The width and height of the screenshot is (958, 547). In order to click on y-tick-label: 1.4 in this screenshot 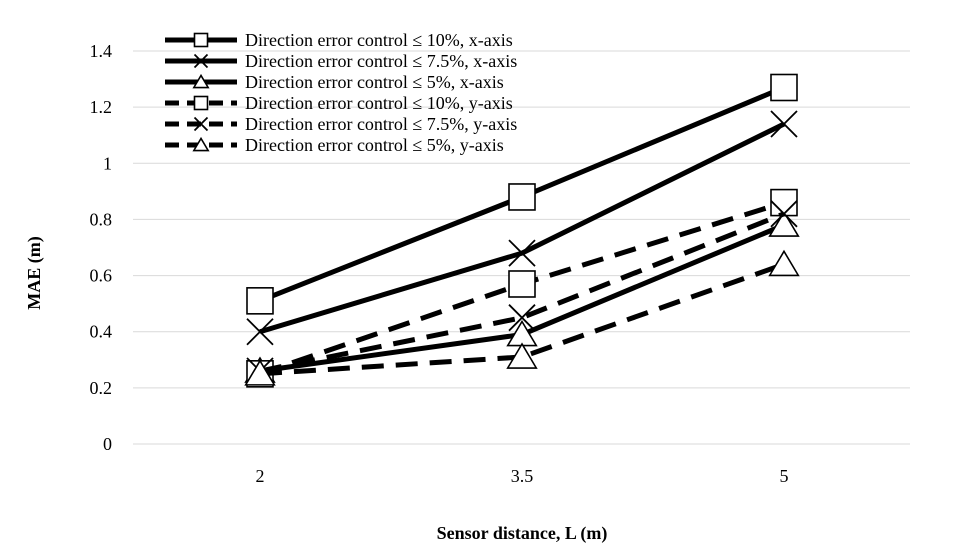, I will do `click(101, 51)`.